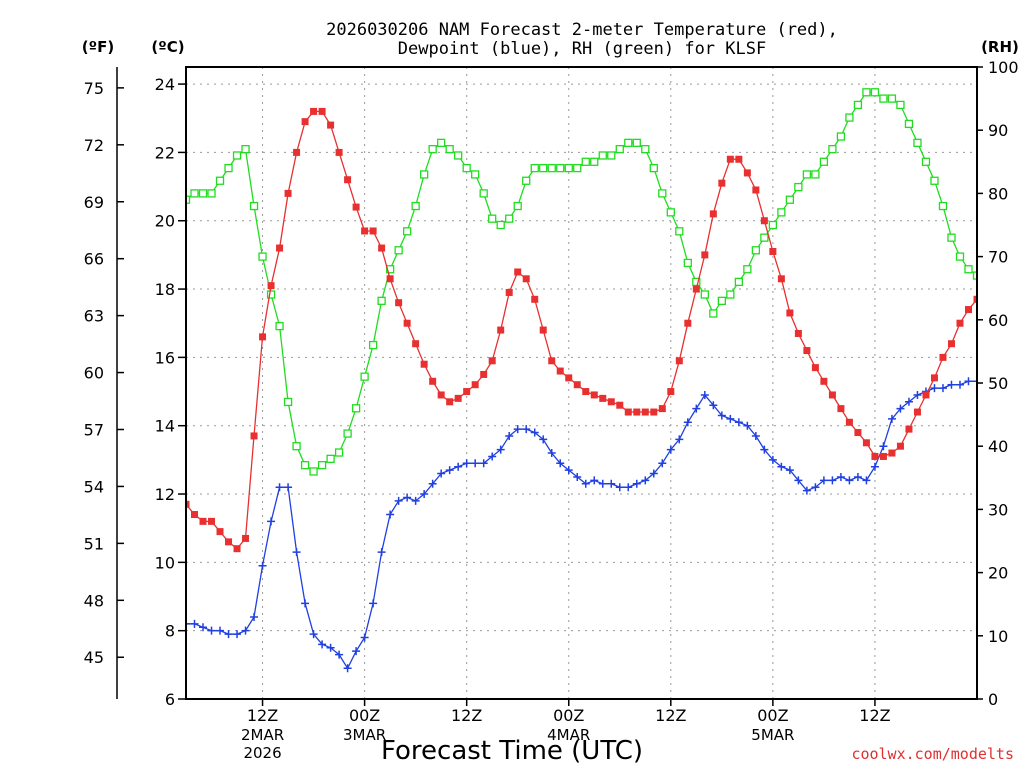 This screenshot has height=768, width=1024. I want to click on rh-axis: 0 10 20 30 40 50 60 70 80 90 100, so click(998, 383).